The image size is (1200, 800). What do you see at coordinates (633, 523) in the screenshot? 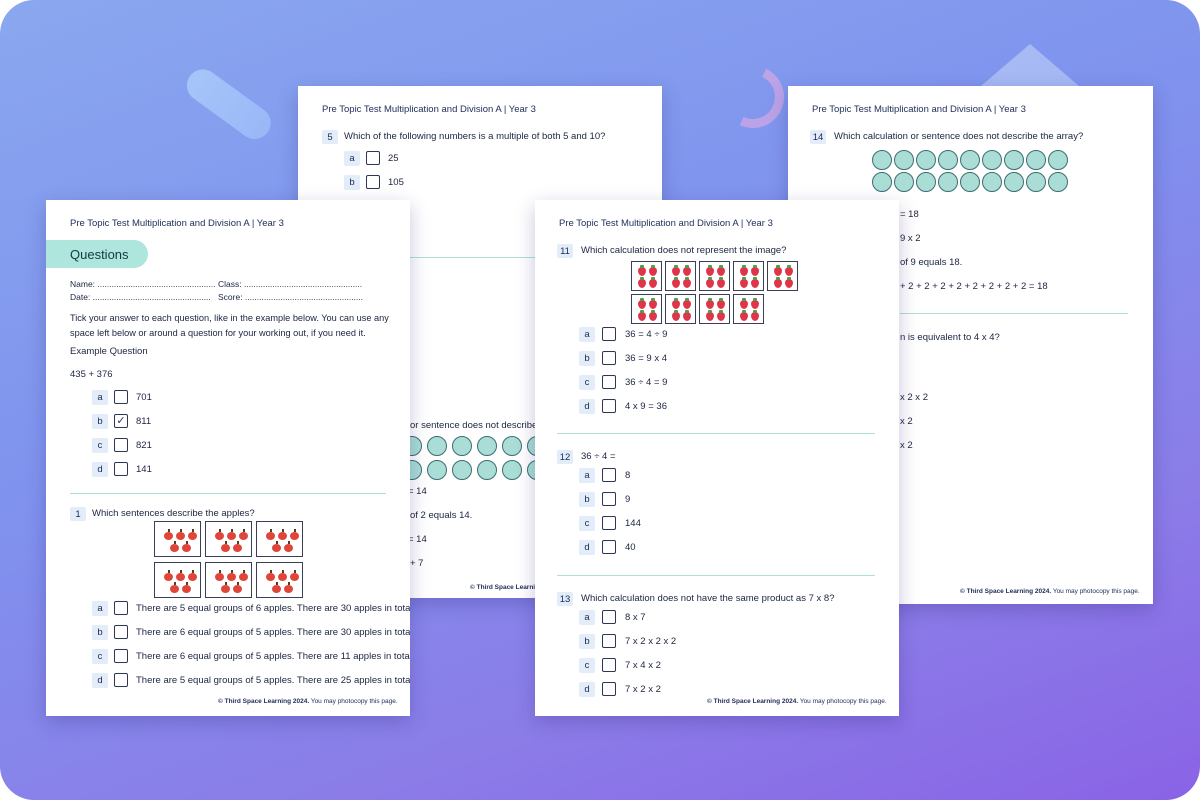
I see `option-text: 144` at bounding box center [633, 523].